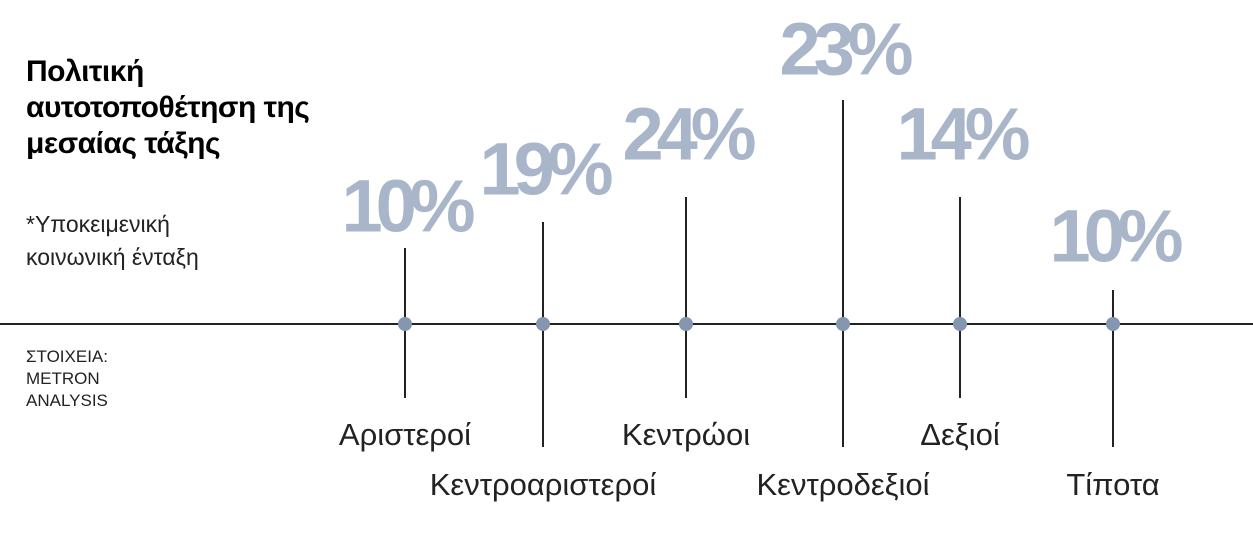  Describe the element at coordinates (1112, 484) in the screenshot. I see `category-label: Τίποτα` at that location.